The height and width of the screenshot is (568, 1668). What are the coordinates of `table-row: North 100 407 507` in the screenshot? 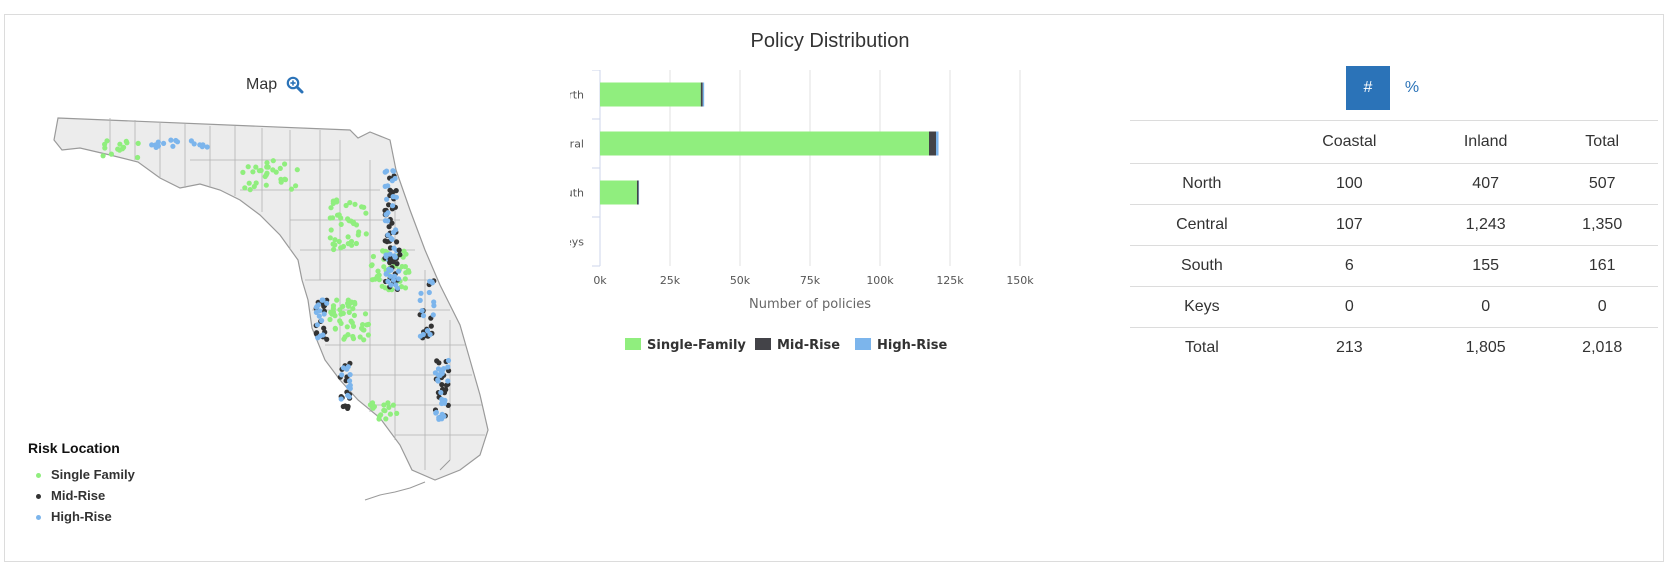 It's located at (1394, 184).